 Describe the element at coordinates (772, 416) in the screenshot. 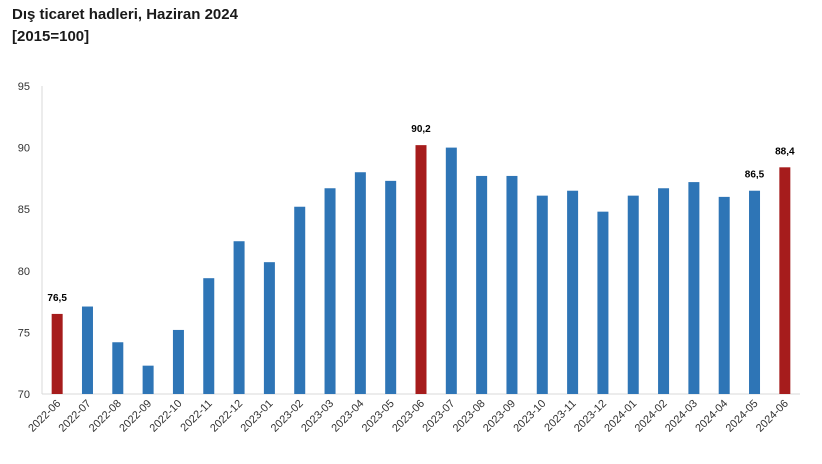

I see `x-tick-label: 2024-06` at that location.